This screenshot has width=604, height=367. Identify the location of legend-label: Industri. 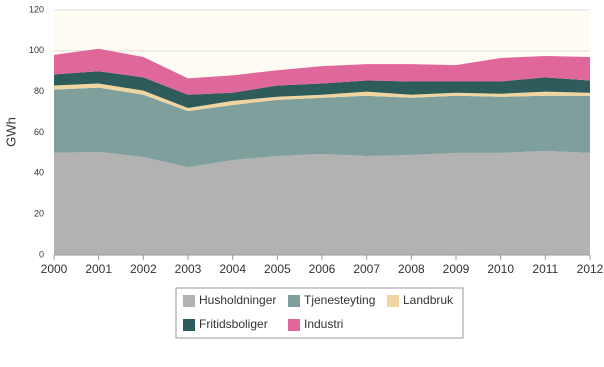
(323, 324).